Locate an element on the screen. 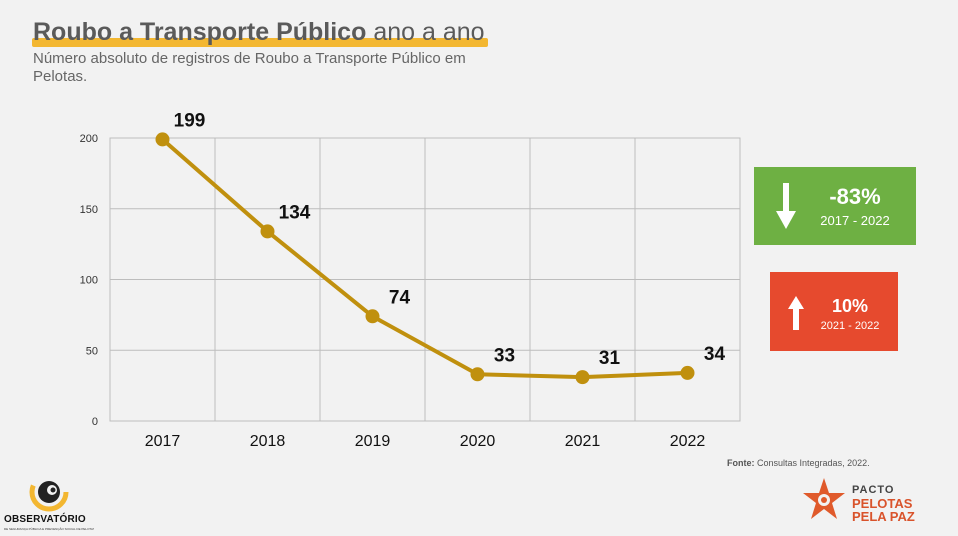 This screenshot has height=536, width=958. page-title: Roubo a Transporte Público ano a ano is located at coordinates (259, 32).